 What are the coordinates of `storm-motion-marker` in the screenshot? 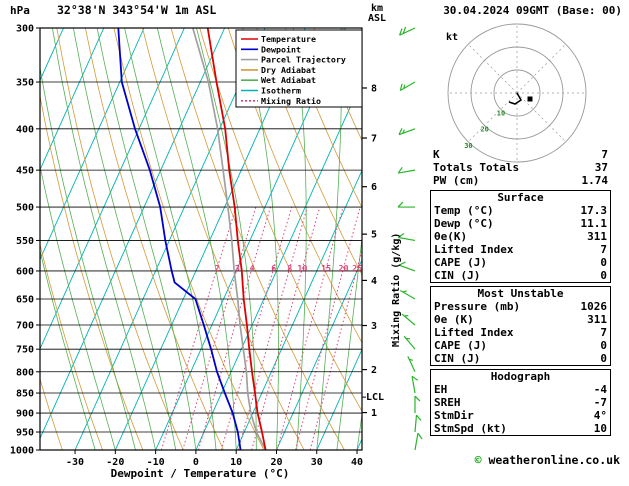 It's located at (530, 99).